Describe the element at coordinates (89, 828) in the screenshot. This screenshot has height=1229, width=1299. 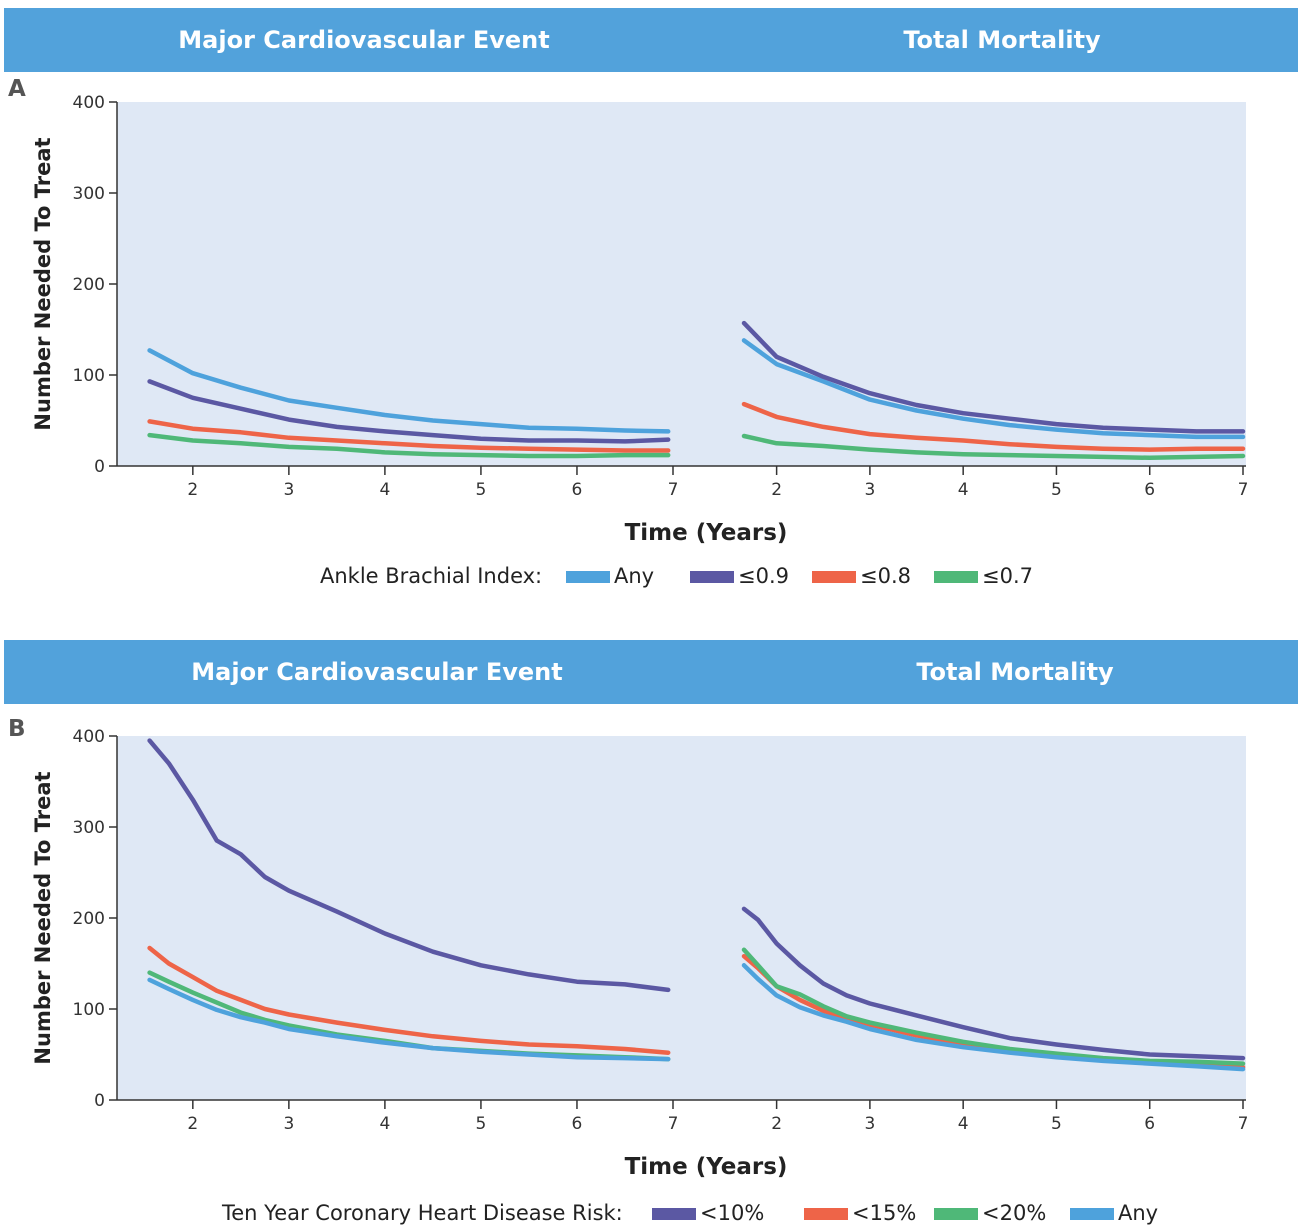
I see `y-tick-label-b: 300` at that location.